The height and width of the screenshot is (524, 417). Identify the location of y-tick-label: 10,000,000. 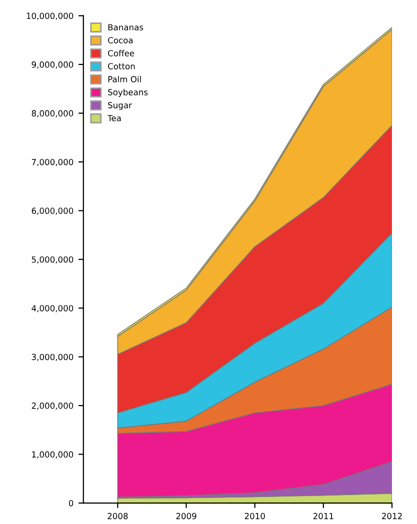
(50, 16).